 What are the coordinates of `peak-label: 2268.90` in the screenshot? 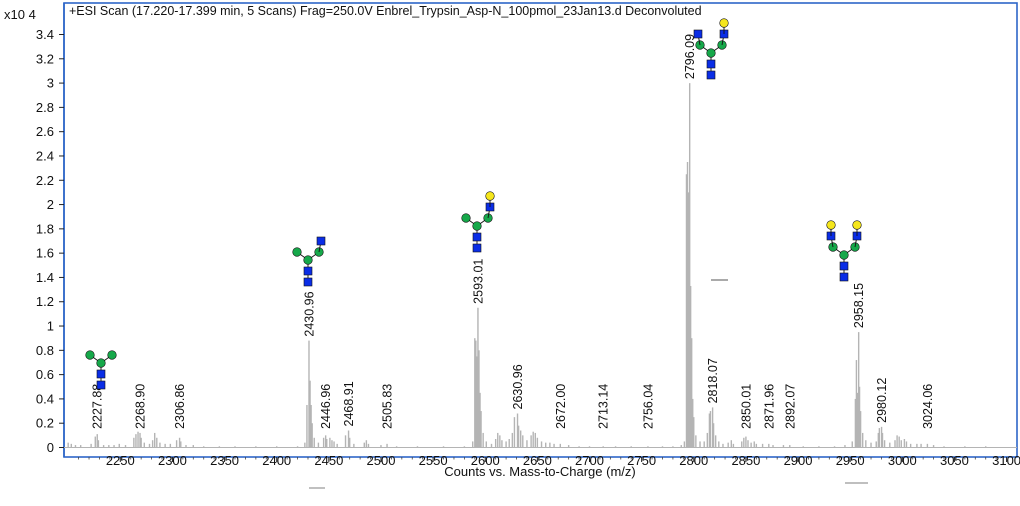 It's located at (141, 406).